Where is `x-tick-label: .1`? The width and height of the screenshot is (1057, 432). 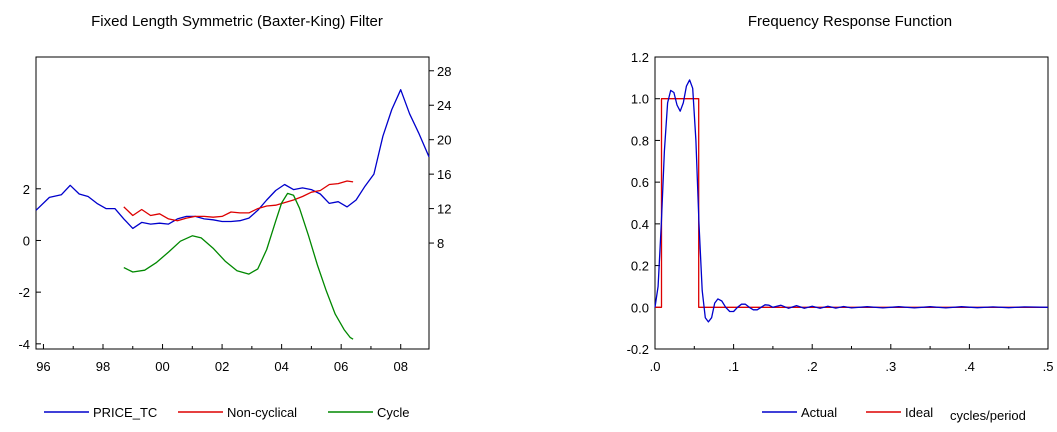 x-tick-label: .1 is located at coordinates (733, 366).